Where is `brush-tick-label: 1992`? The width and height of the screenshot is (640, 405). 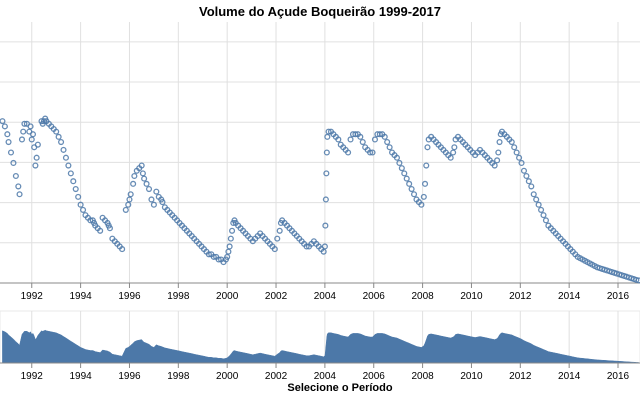 brush-tick-label: 1992 is located at coordinates (32, 376).